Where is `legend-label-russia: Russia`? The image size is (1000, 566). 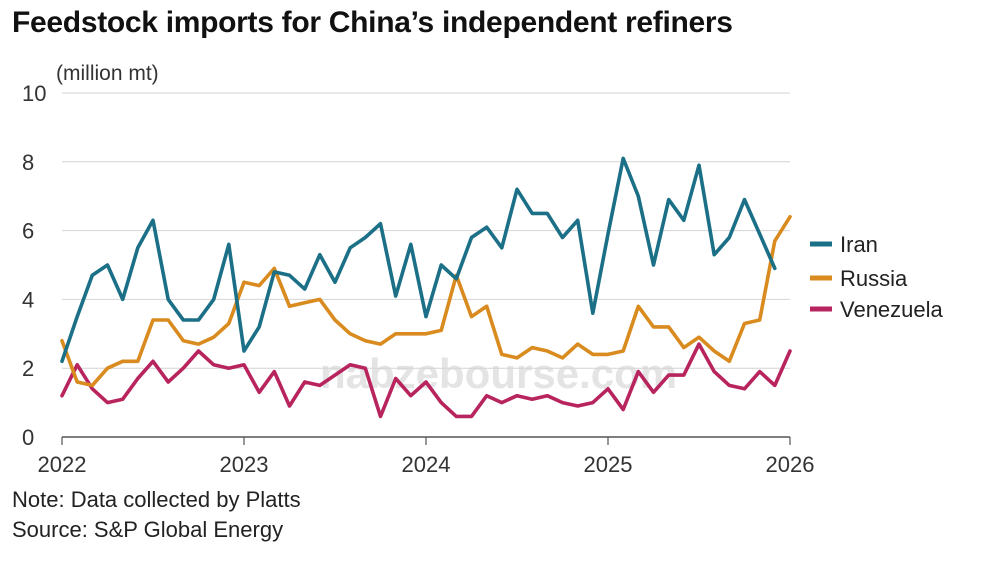 legend-label-russia: Russia is located at coordinates (874, 278).